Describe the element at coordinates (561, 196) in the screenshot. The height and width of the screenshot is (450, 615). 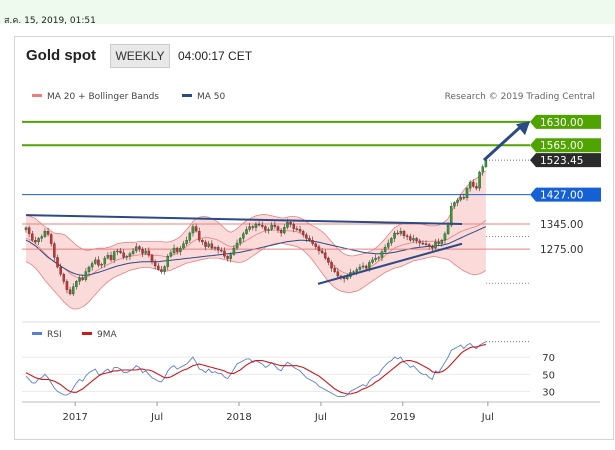
I see `price-label-pivot: 1427.00` at that location.